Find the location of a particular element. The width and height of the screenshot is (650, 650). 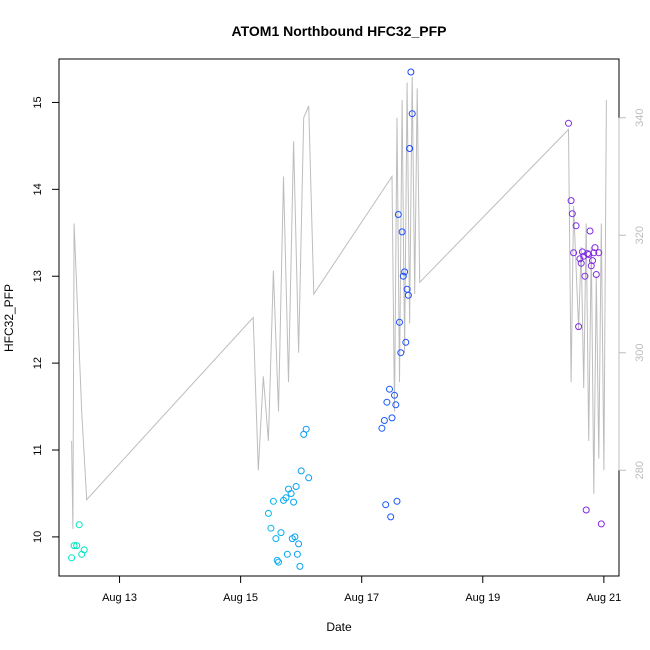

chart-title: ATOM1 Northbound HFC32_PFP is located at coordinates (339, 31).